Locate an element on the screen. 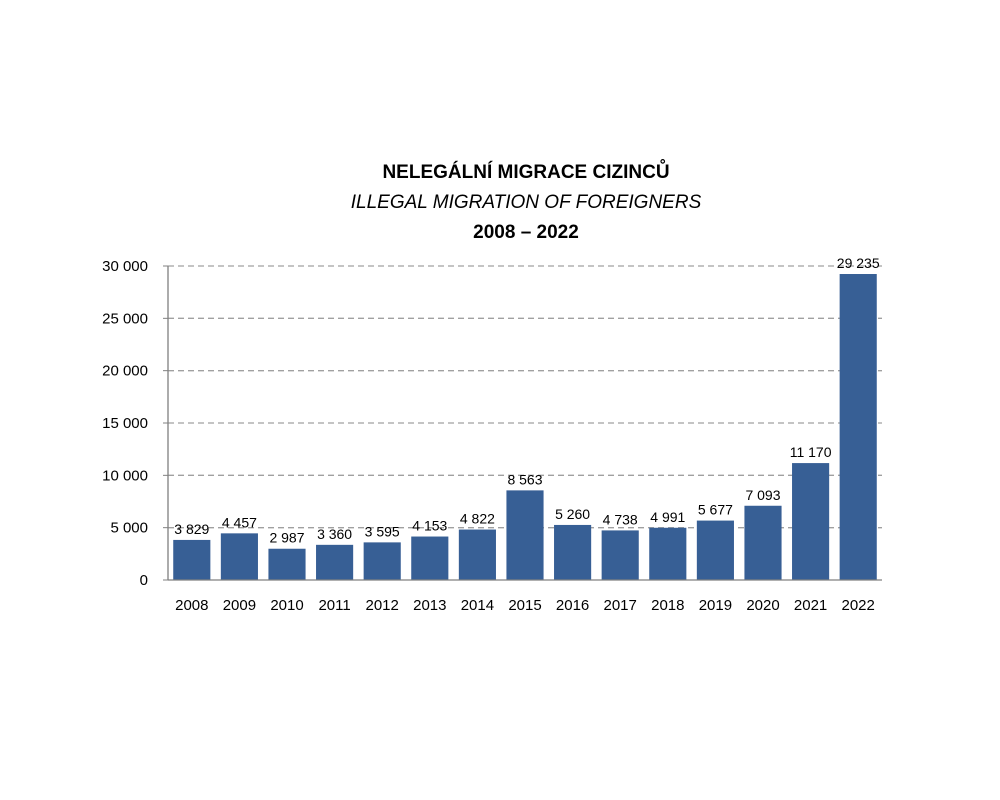 The image size is (1000, 800). x-tick-label: 2014 is located at coordinates (477, 605).